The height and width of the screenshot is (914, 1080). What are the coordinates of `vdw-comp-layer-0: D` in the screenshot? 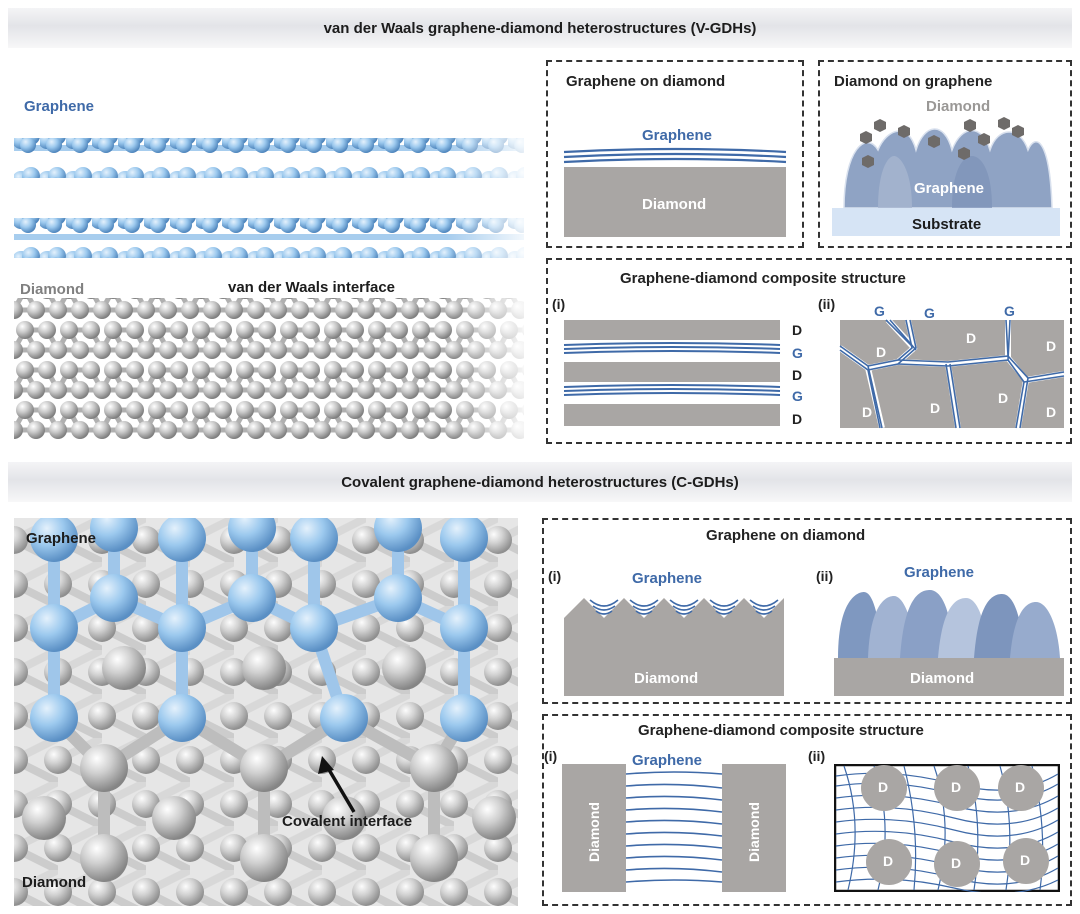 It's located at (797, 330).